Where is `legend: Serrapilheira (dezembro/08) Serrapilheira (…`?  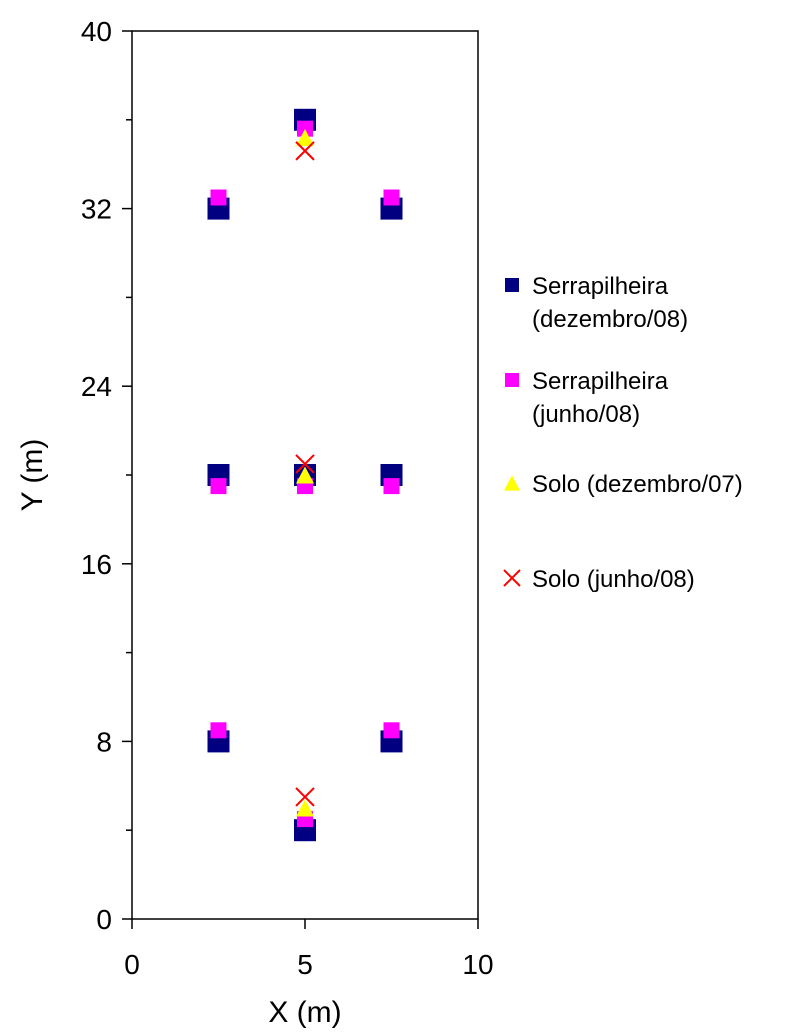
legend: Serrapilheira (dezembro/08) Serrapilheira (… is located at coordinates (623, 433).